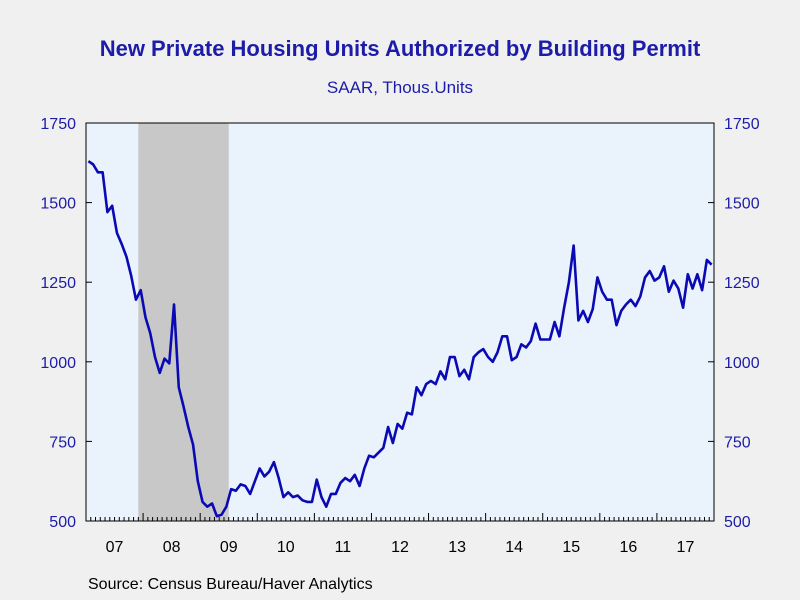 Image resolution: width=800 pixels, height=600 pixels. Describe the element at coordinates (400, 547) in the screenshot. I see `x-tick-label: 12` at that location.